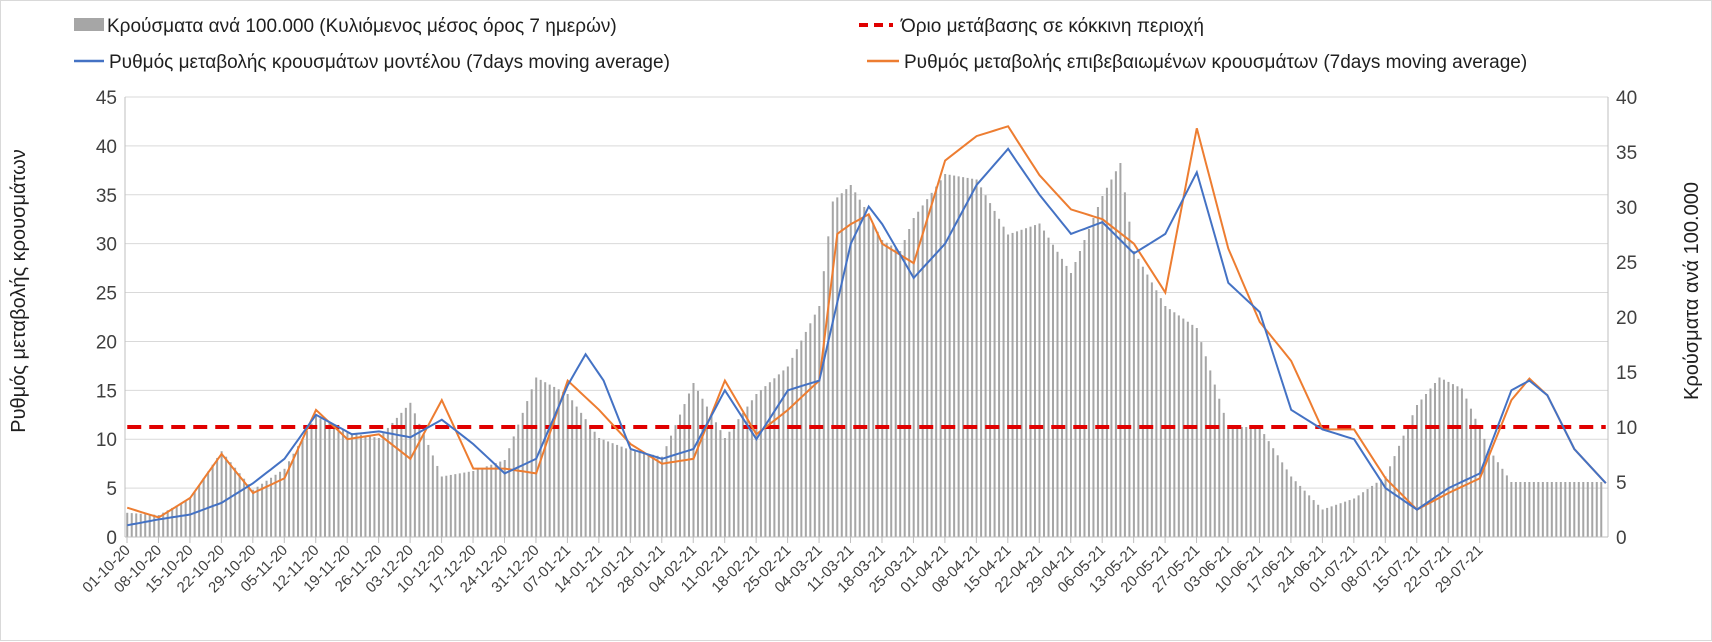 The height and width of the screenshot is (642, 1712). I want to click on y-left-tick-label: 5, so click(111, 489).